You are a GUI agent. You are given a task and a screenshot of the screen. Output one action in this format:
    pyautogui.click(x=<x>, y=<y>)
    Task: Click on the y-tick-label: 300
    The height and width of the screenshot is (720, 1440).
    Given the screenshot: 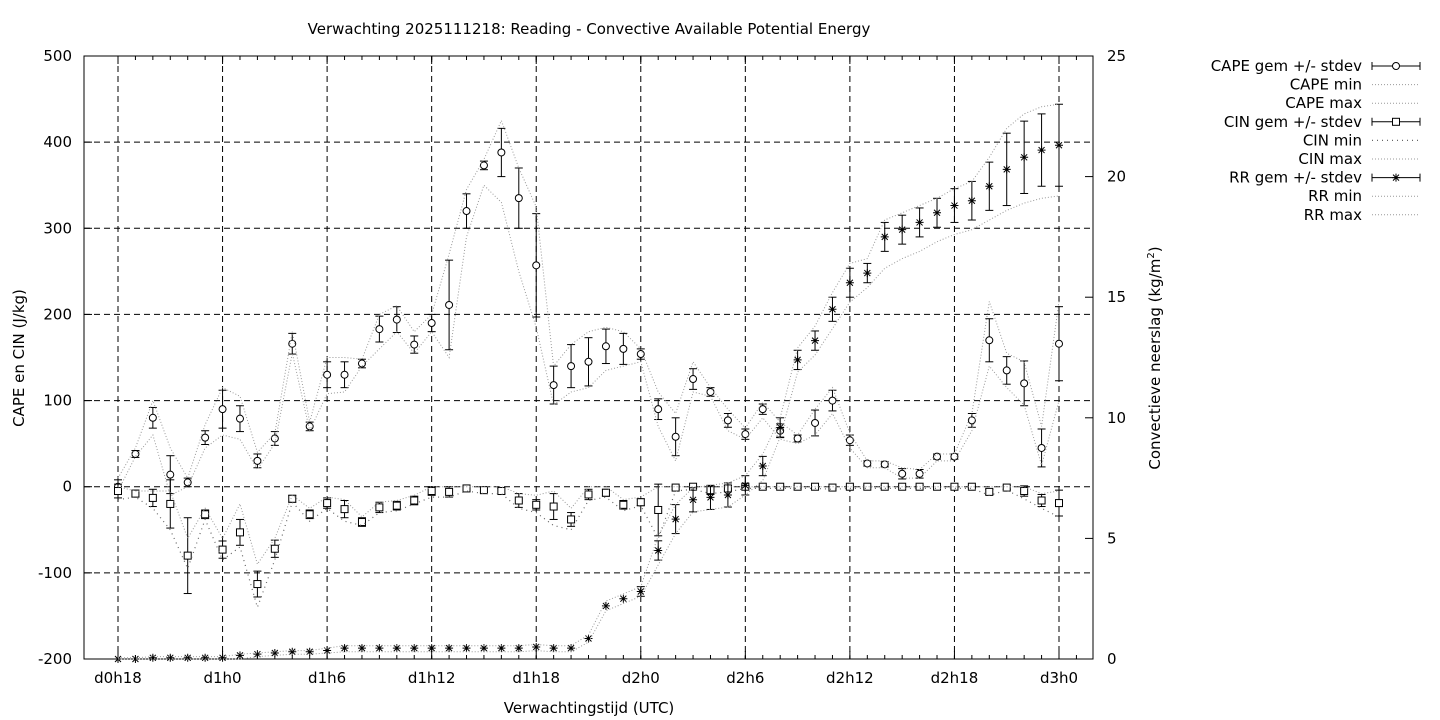 What is the action you would take?
    pyautogui.click(x=57, y=228)
    